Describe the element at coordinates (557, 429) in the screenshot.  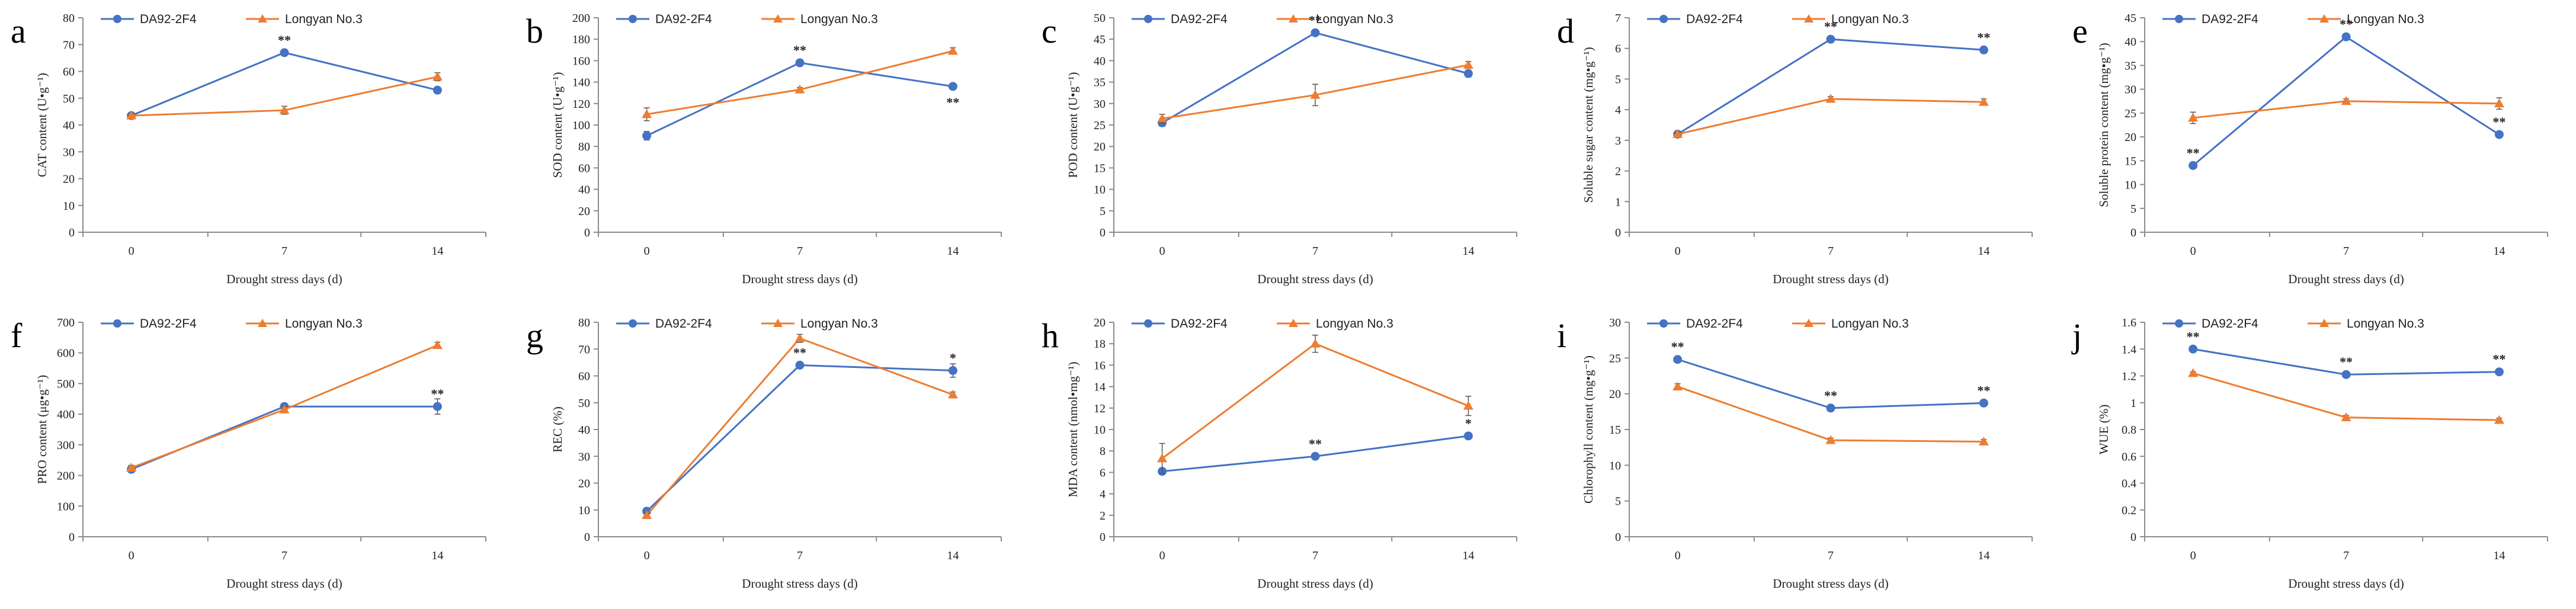
I see `y-axis-title: REC (%)` at that location.